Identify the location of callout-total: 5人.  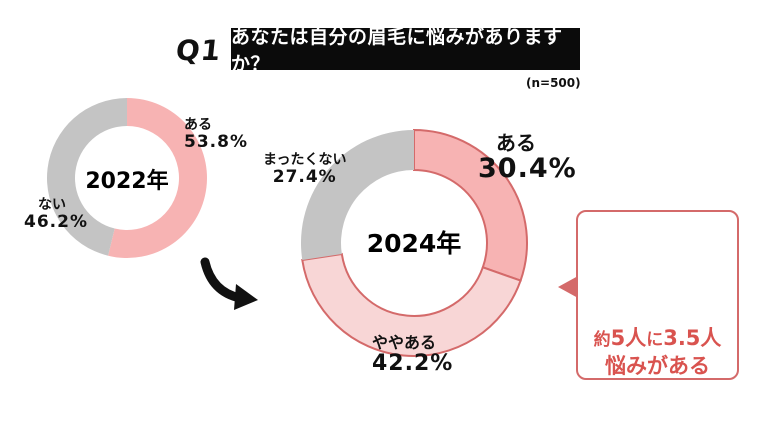
(628, 338).